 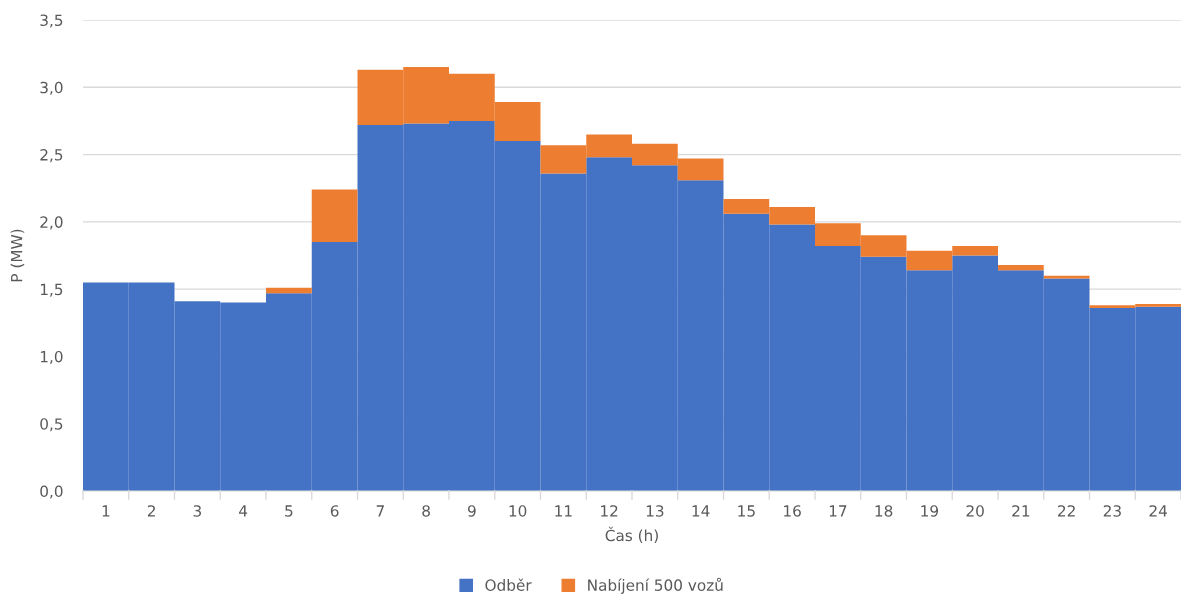 What do you see at coordinates (334, 511) in the screenshot?
I see `x-tick-label: 6` at bounding box center [334, 511].